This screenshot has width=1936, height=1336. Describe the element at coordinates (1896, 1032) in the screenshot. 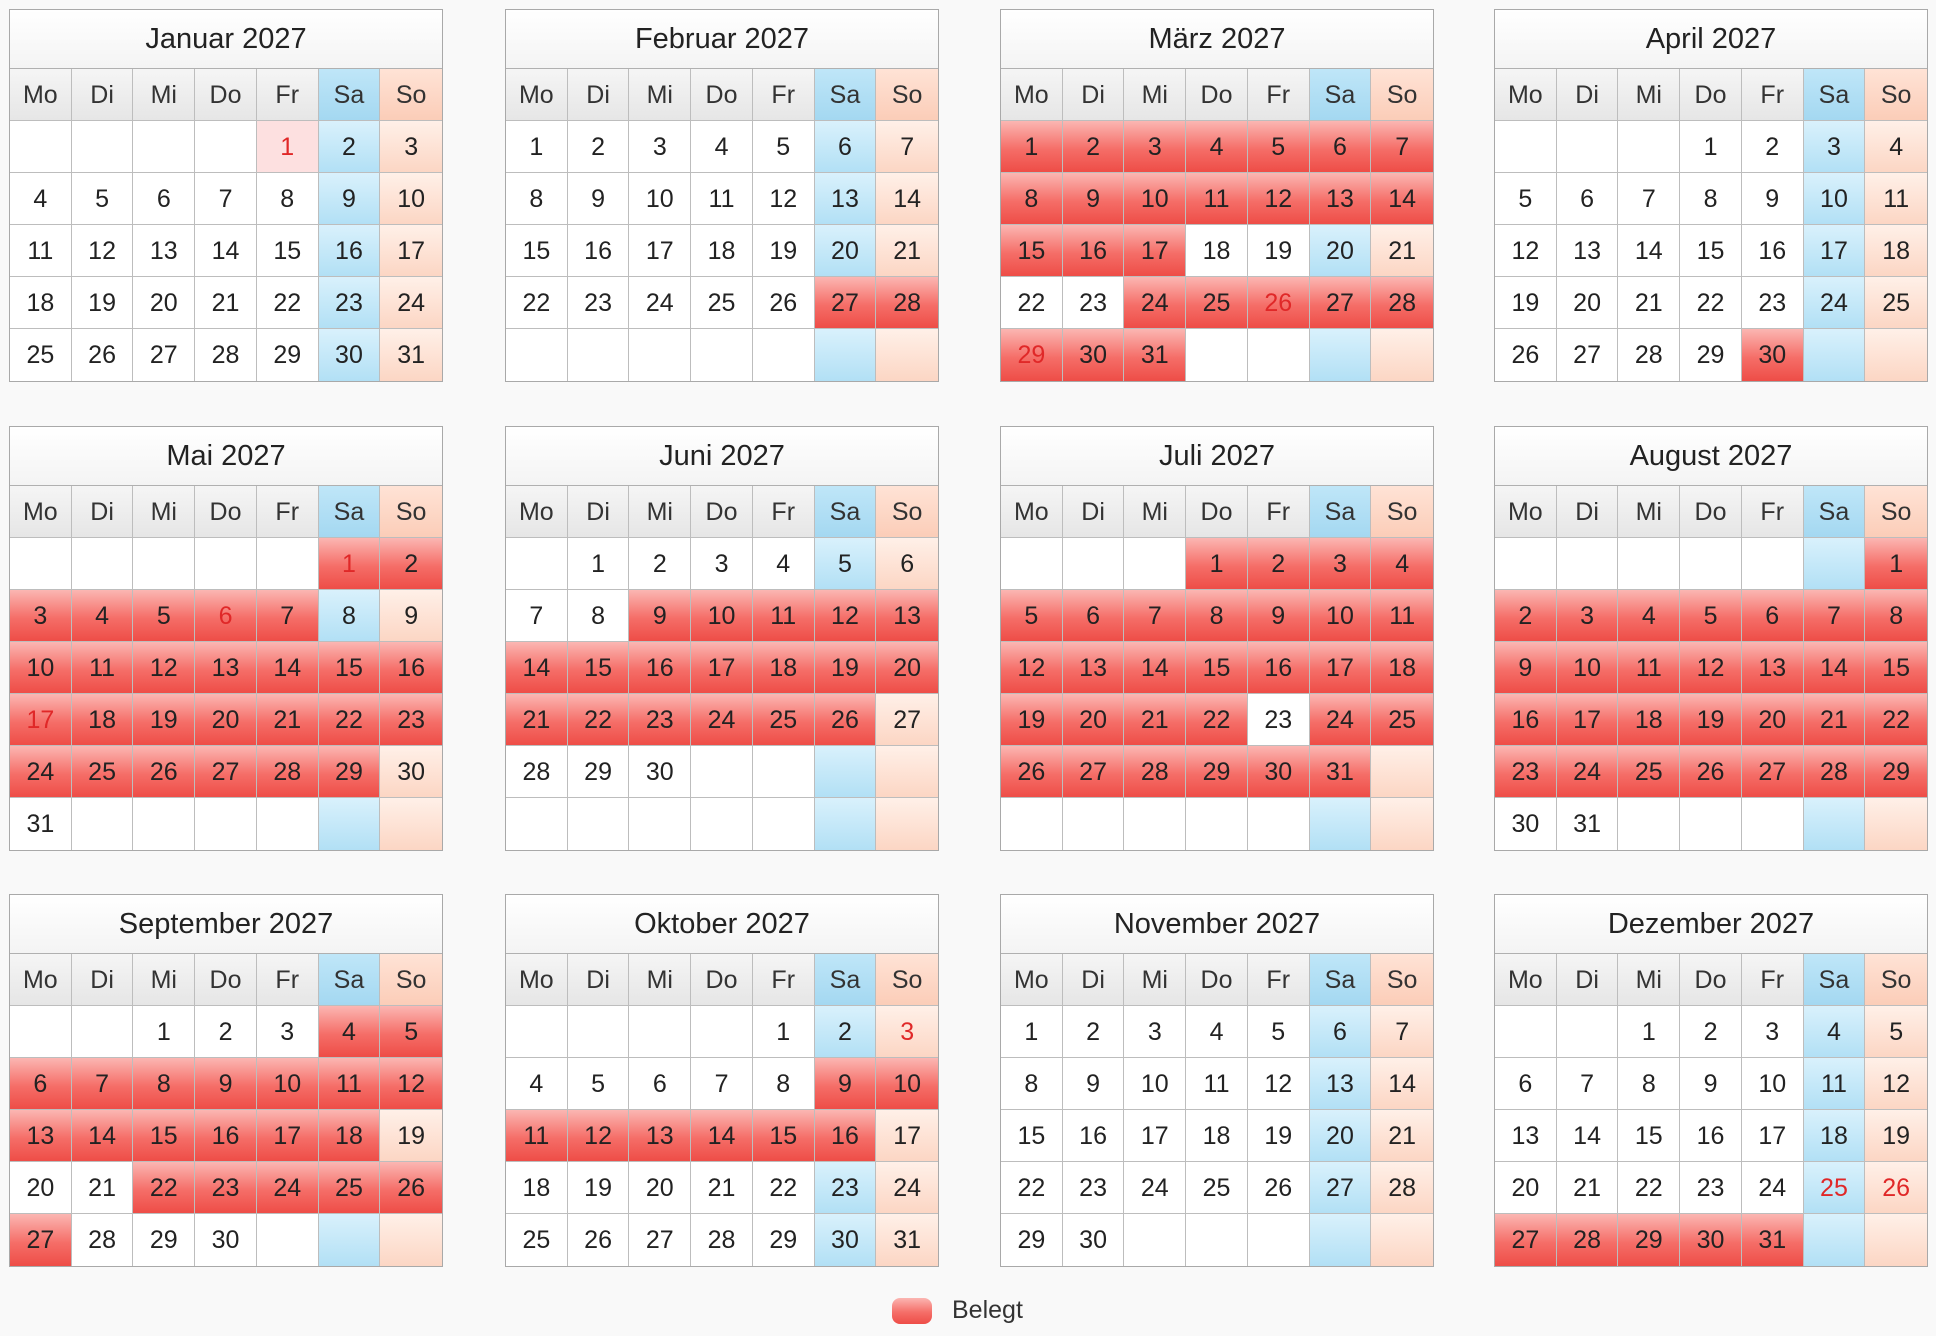

I see `day-cell: 5` at that location.